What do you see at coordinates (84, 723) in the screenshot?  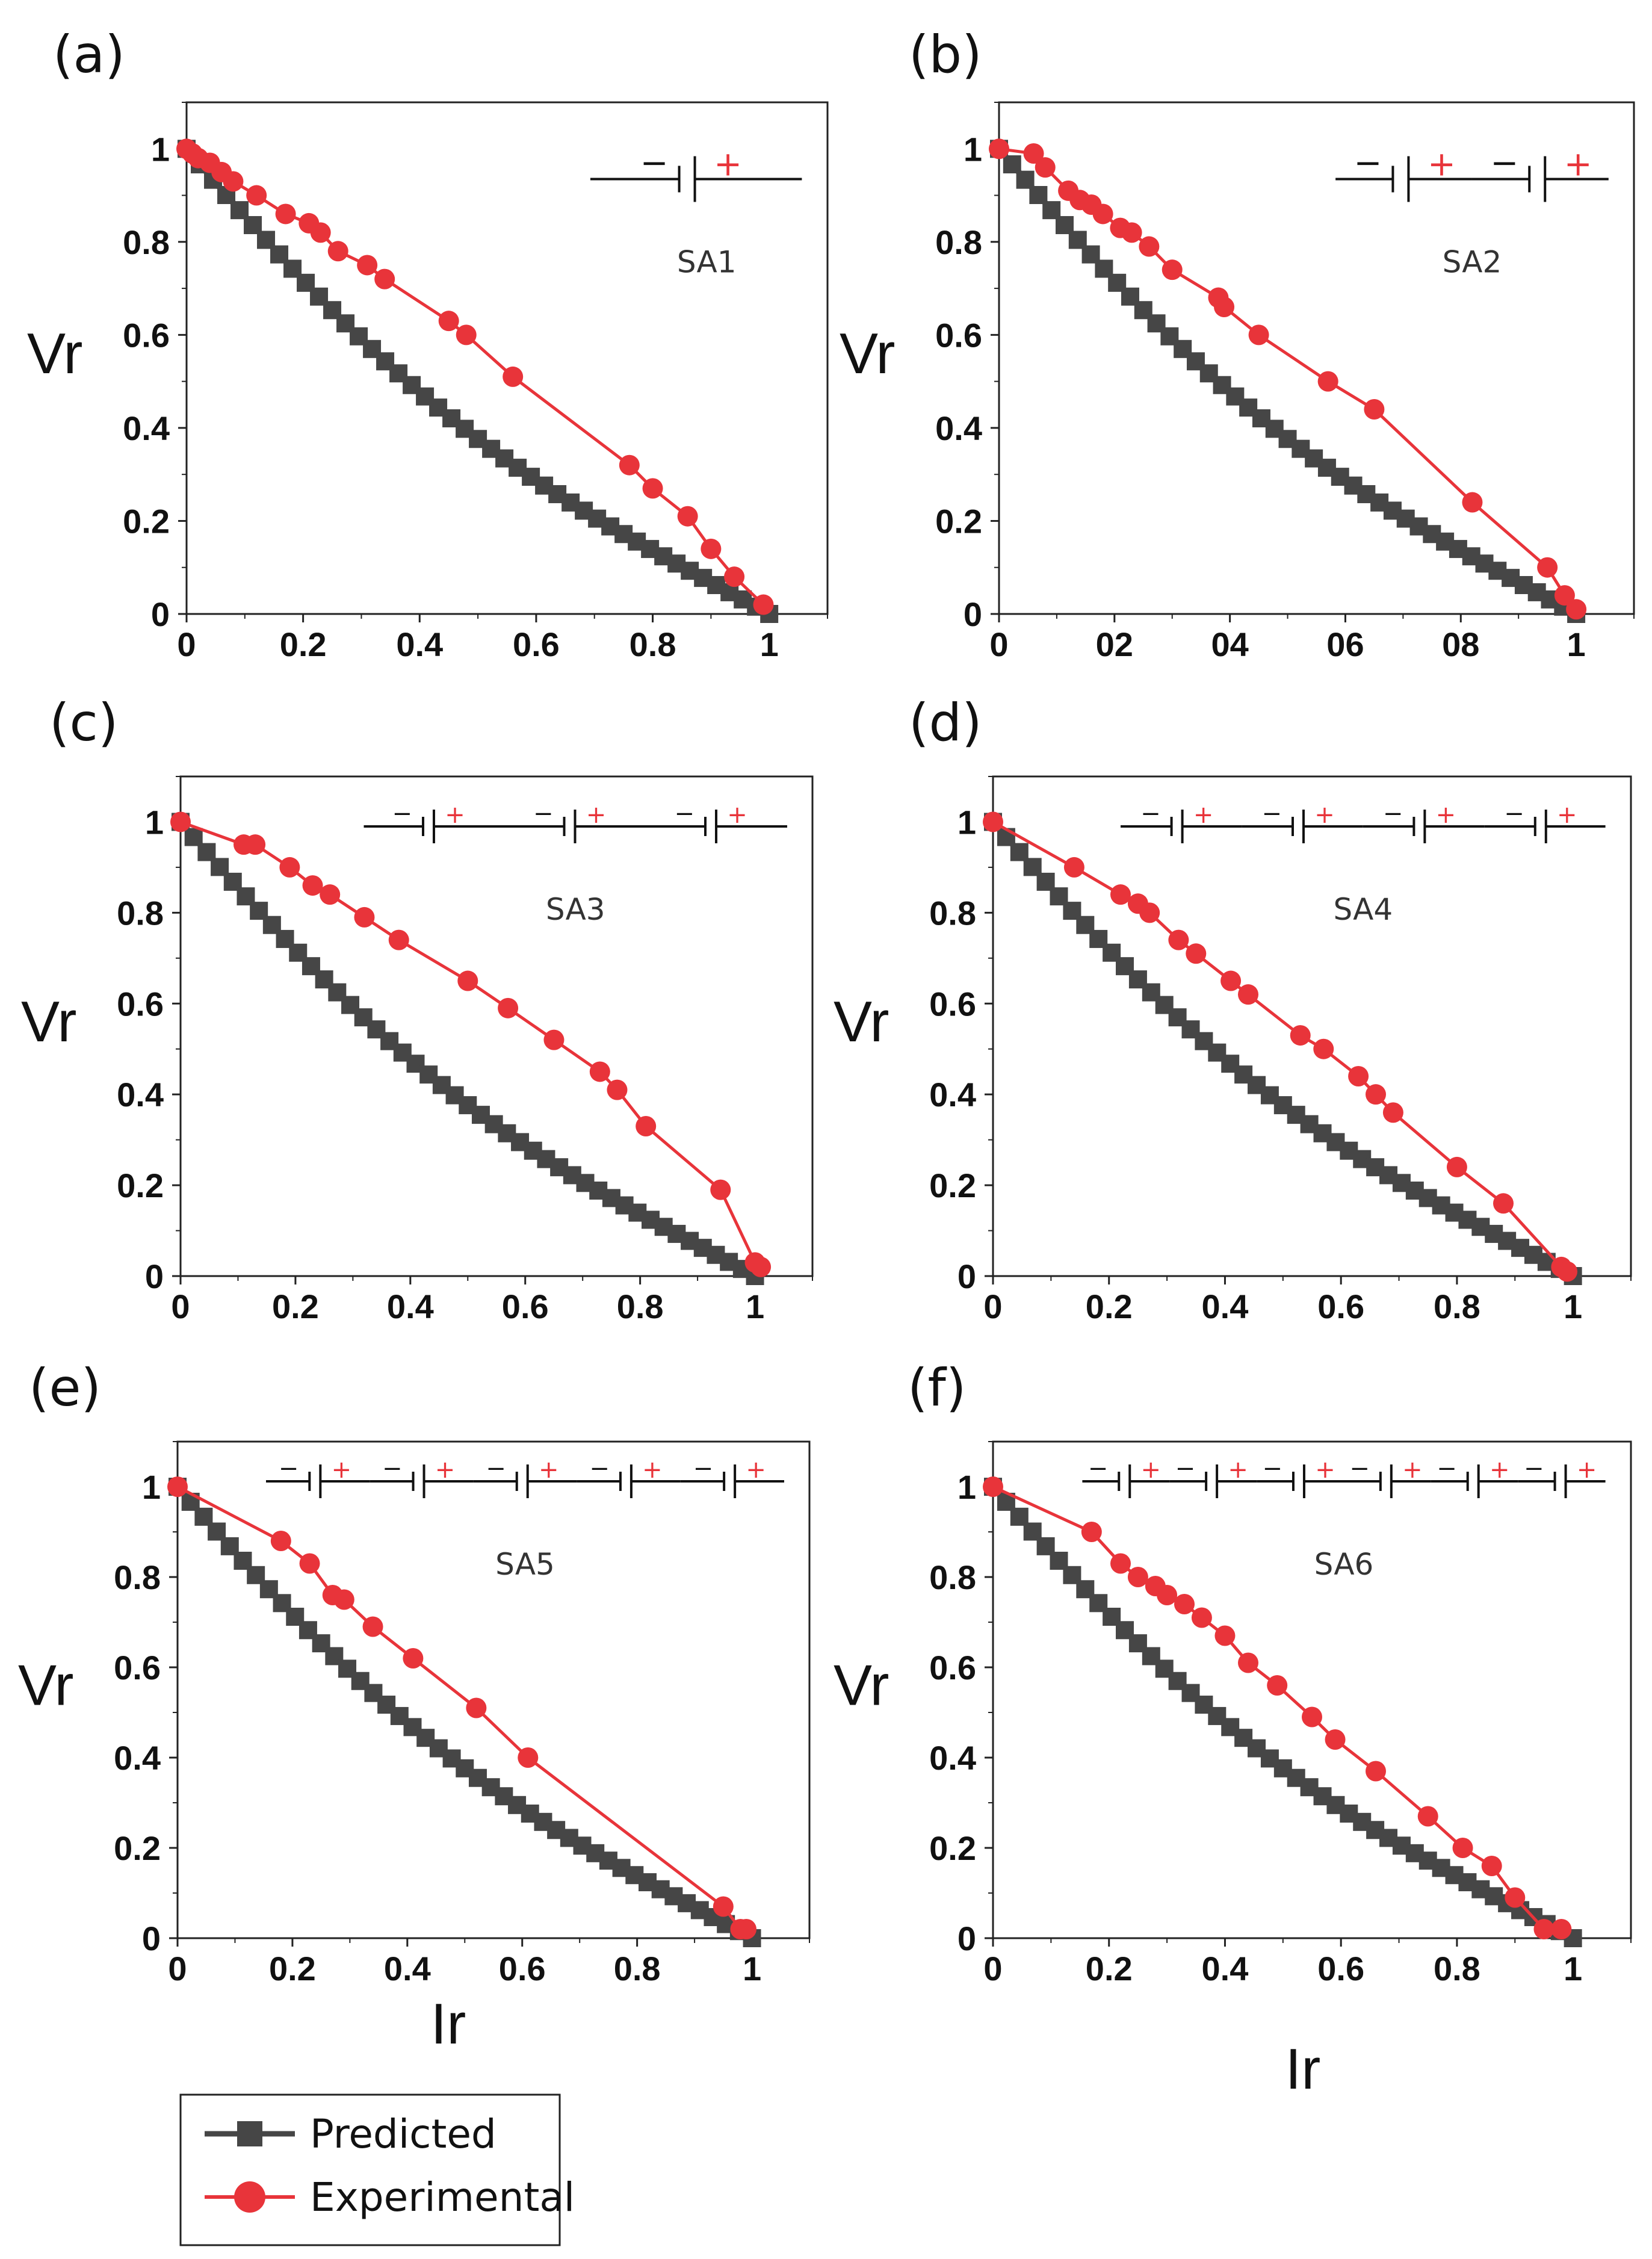 I see `panel-label: (c)` at bounding box center [84, 723].